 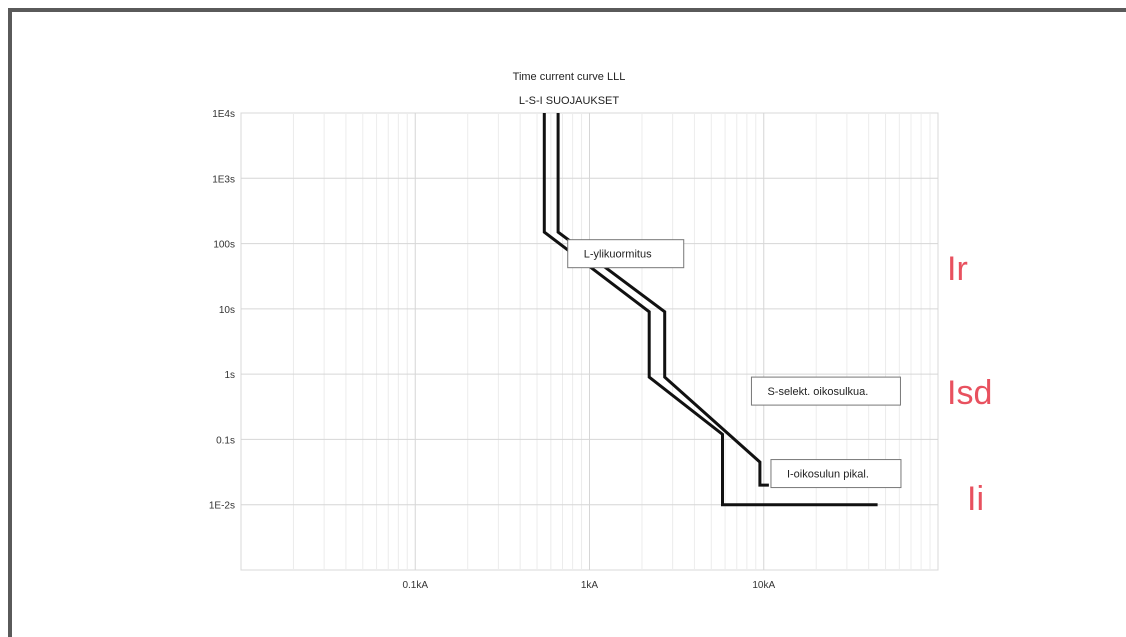 What do you see at coordinates (223, 114) in the screenshot?
I see `y-tick-label: 1E4s` at bounding box center [223, 114].